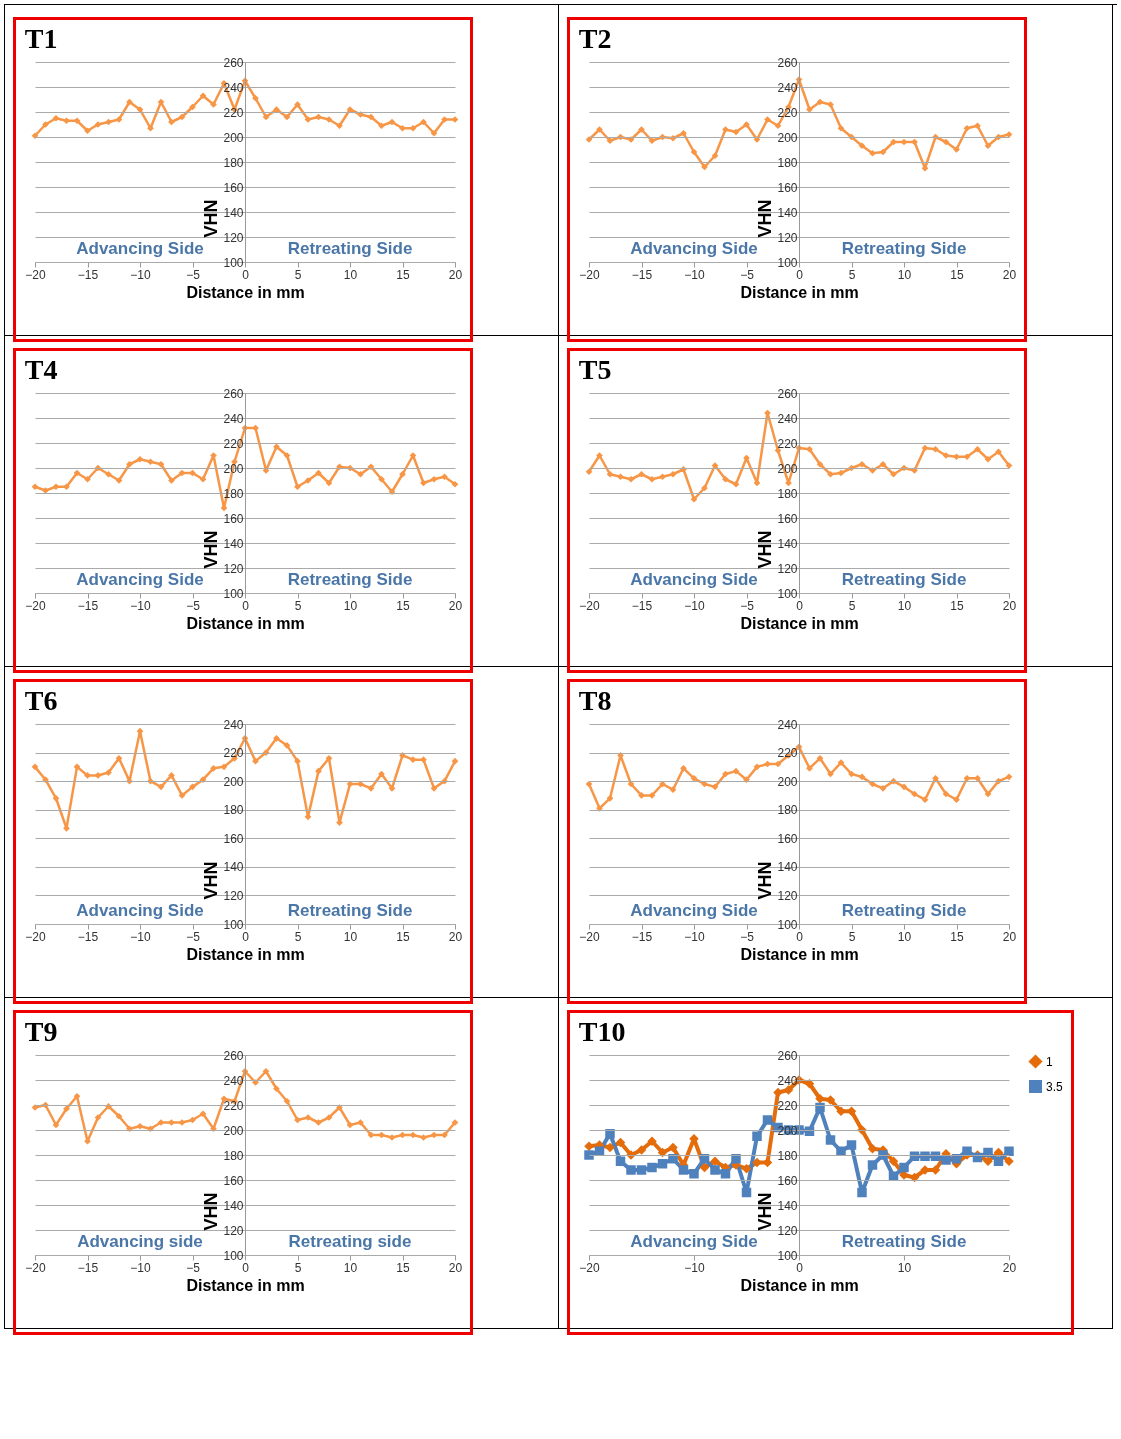  Describe the element at coordinates (350, 1241) in the screenshot. I see `annotation: Retreating side` at that location.